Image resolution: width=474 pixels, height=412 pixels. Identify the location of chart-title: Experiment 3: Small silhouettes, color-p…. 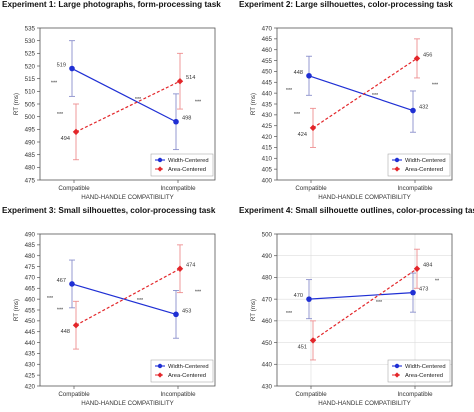
(109, 210).